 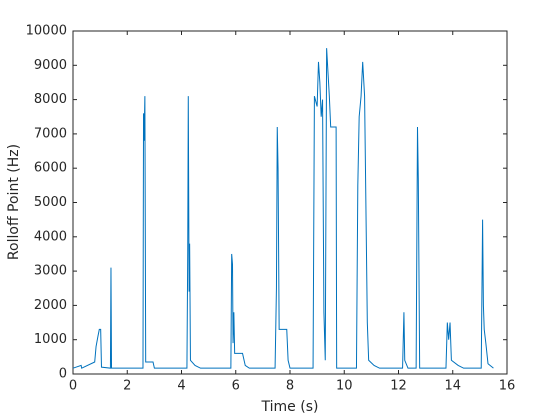 I want to click on x-tick-label: 8, so click(x=290, y=386).